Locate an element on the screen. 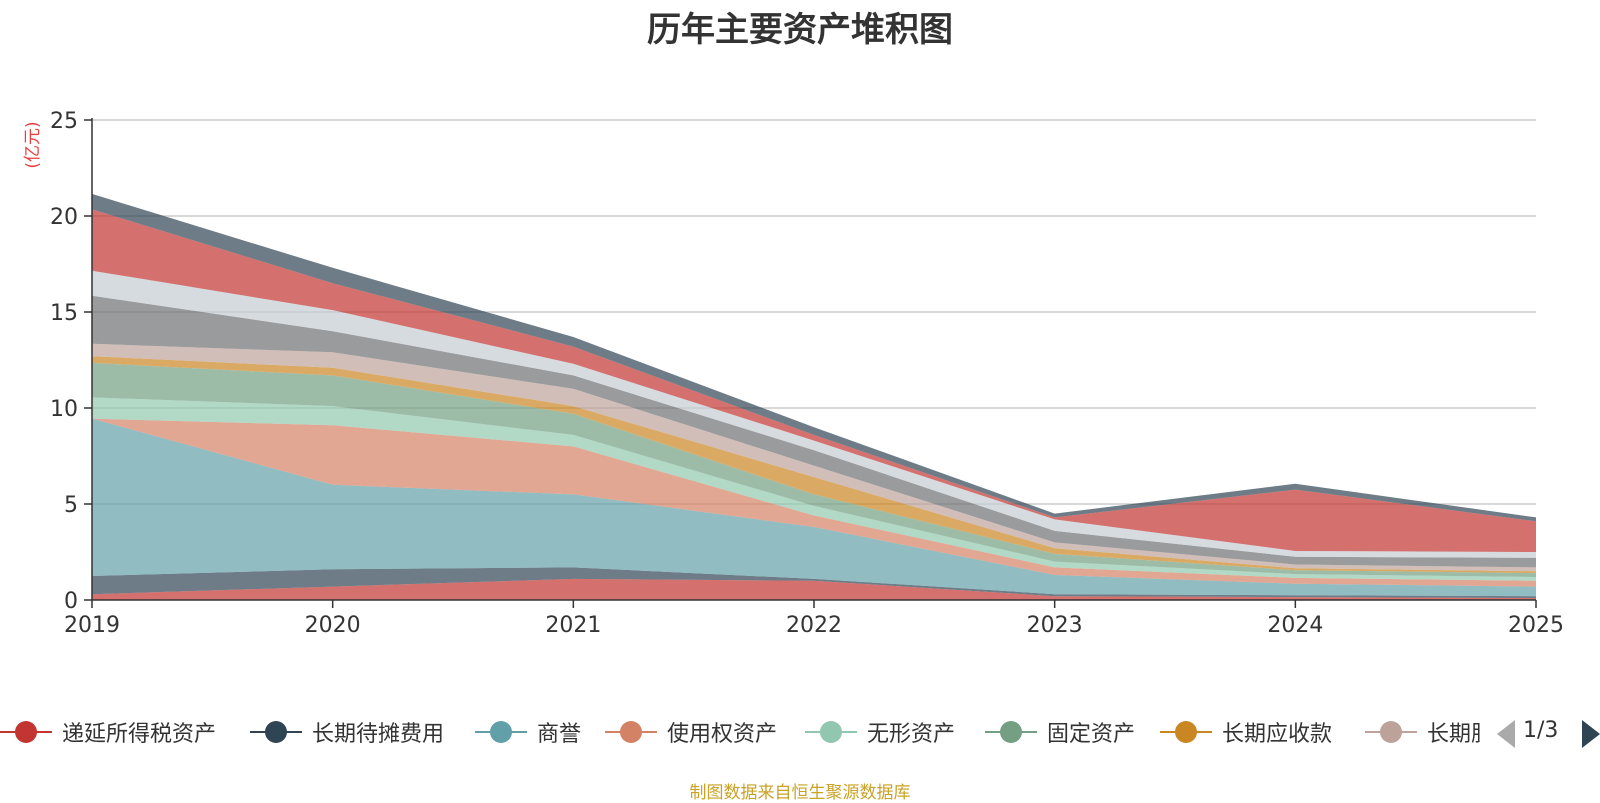 This screenshot has height=803, width=1600. legend-label: 固定资产 is located at coordinates (1091, 734).